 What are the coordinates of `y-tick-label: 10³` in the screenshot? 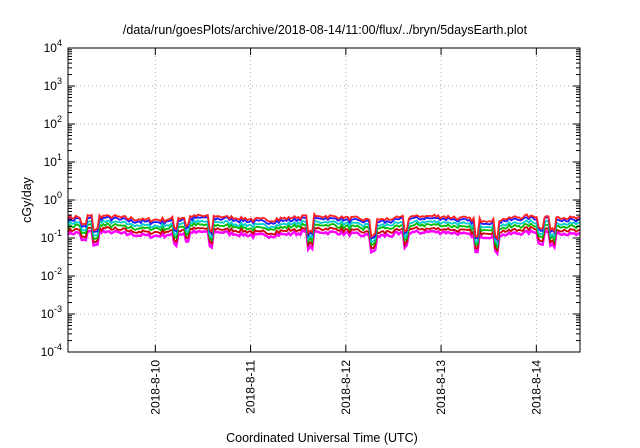 It's located at (53, 84).